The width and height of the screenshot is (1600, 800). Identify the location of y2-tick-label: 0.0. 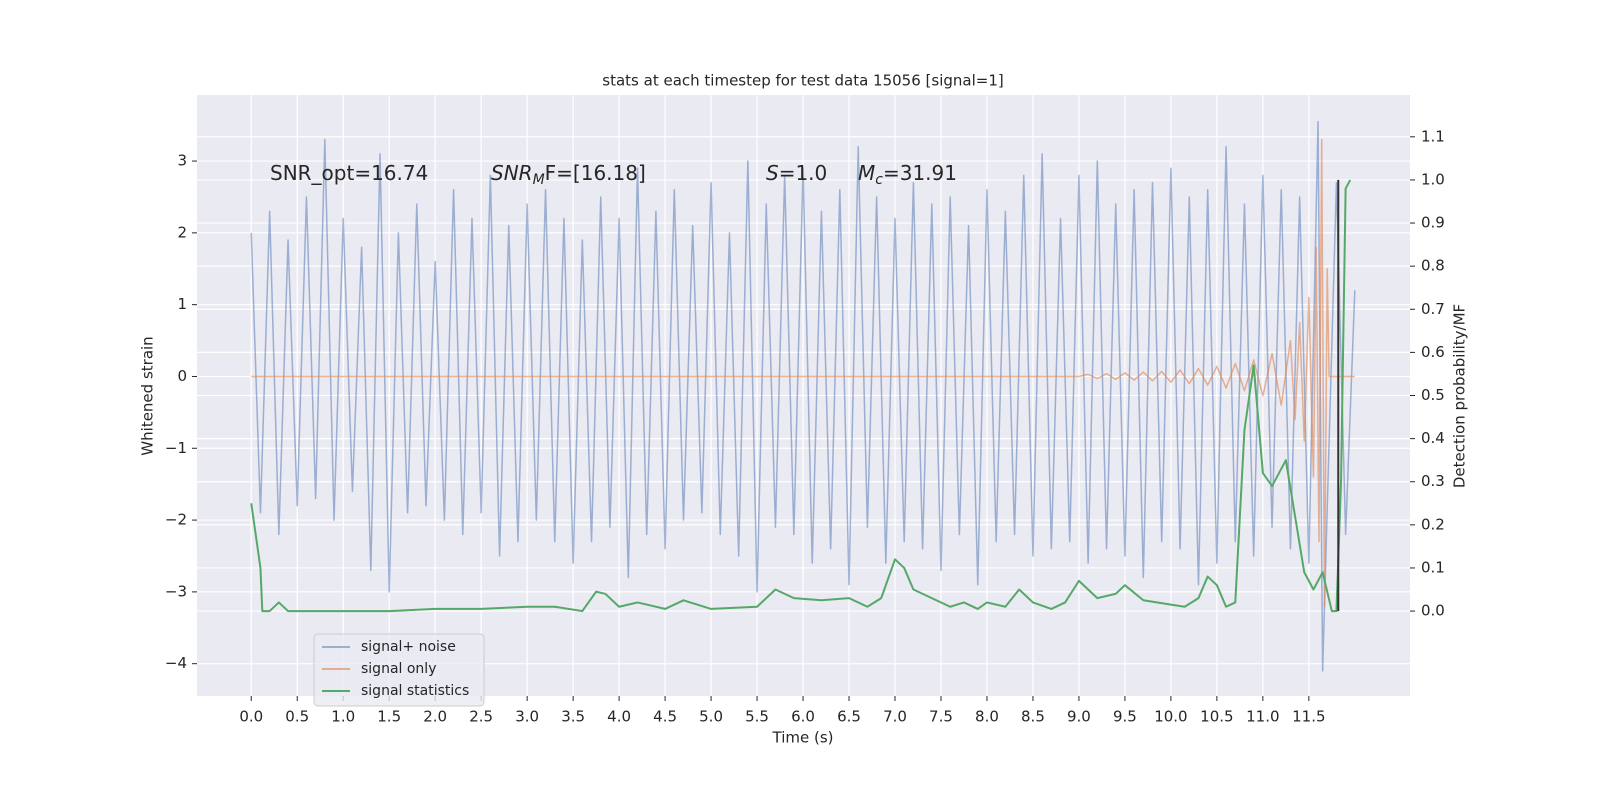
(1433, 611).